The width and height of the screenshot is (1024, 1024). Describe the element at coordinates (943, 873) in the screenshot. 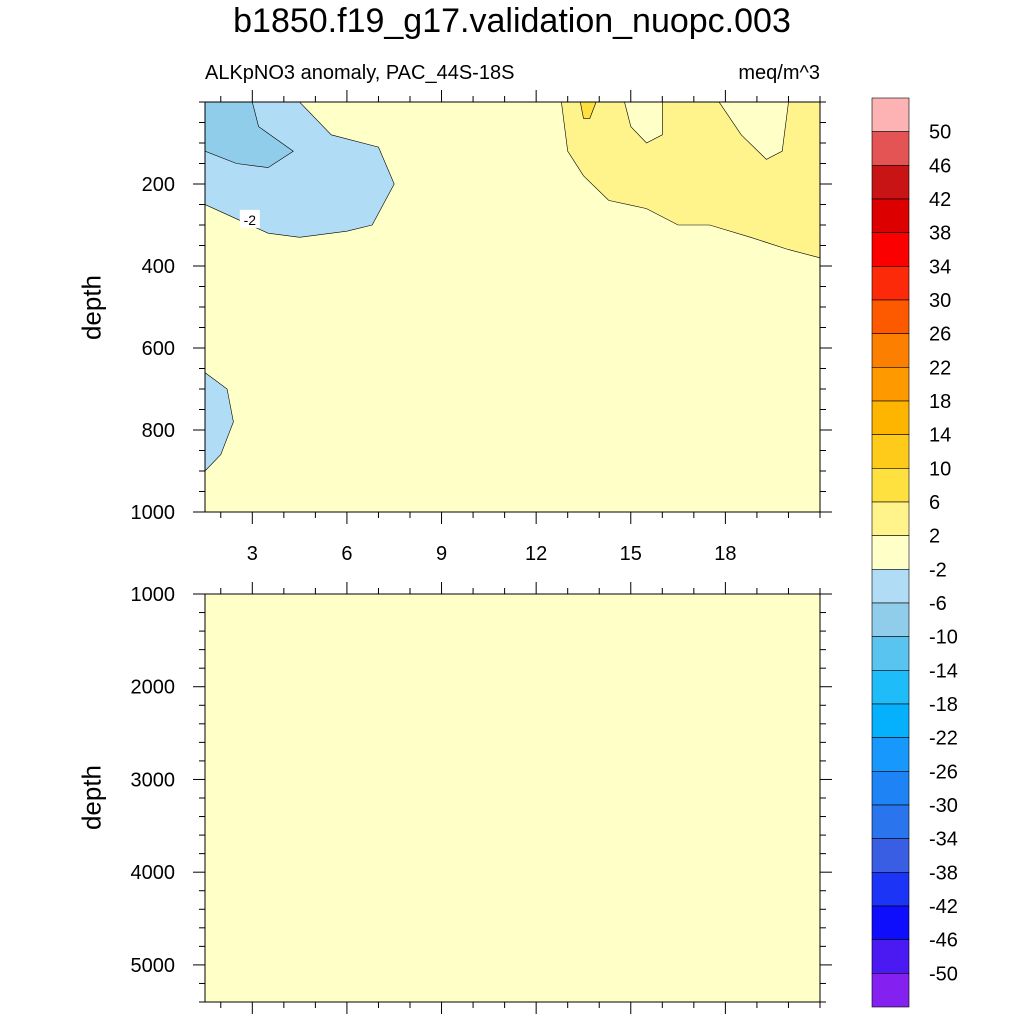

I see `colorbar-label: -38` at that location.